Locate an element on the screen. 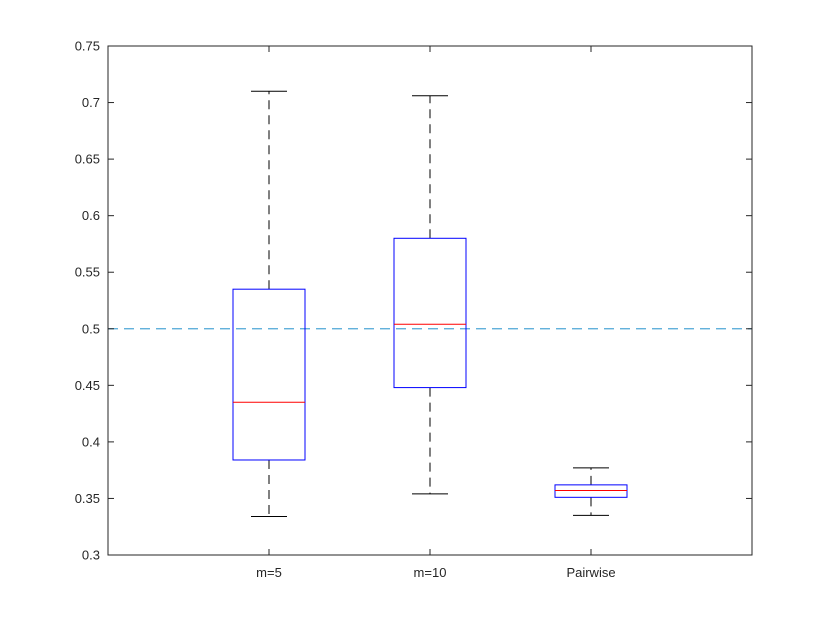 The width and height of the screenshot is (830, 623). x-tick-label: m=5 is located at coordinates (269, 572).